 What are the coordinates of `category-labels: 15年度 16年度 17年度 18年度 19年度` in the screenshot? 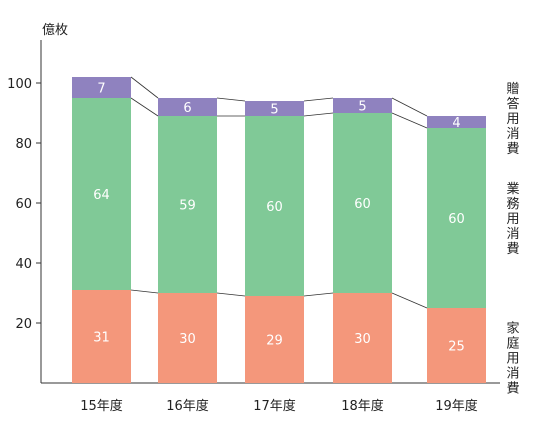 It's located at (279, 406).